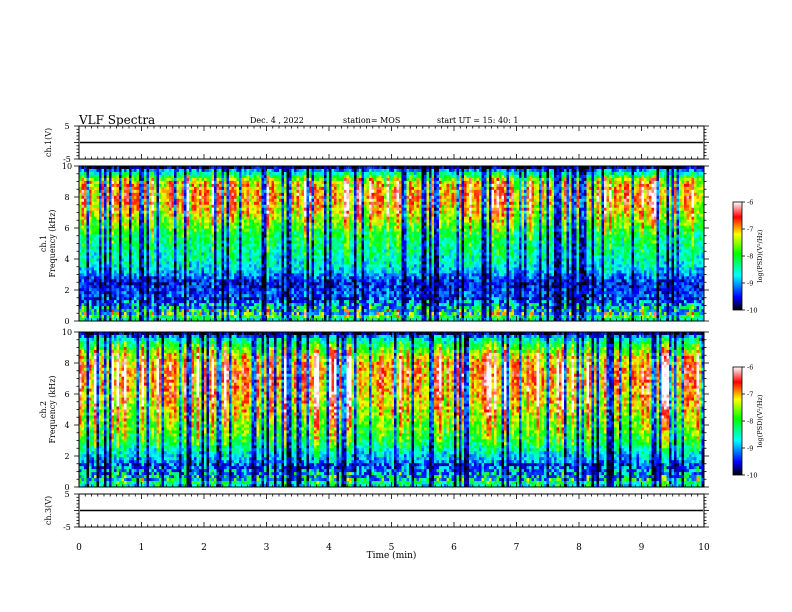  I want to click on x-tick-label: 10, so click(704, 548).